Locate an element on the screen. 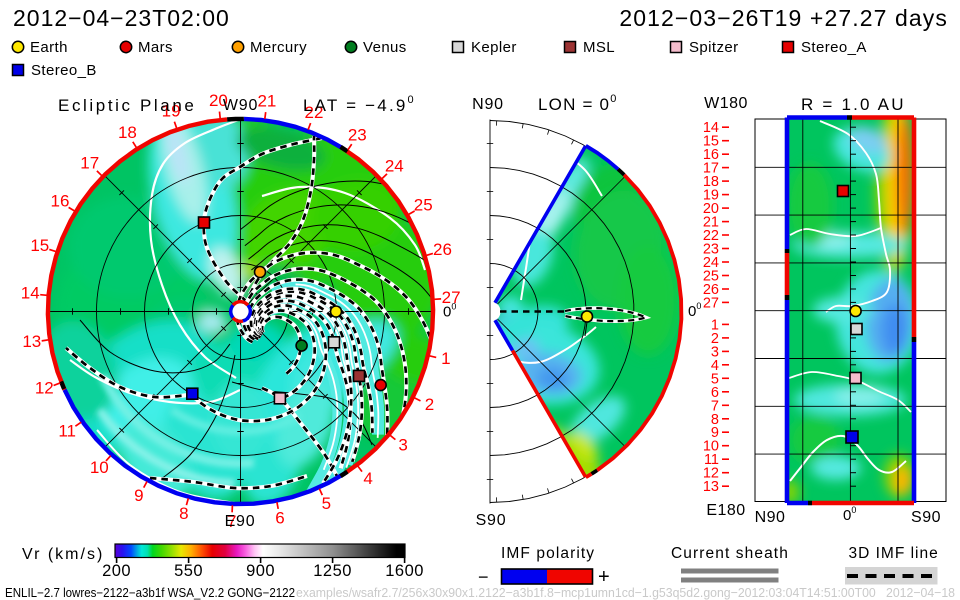 This screenshot has width=960, height=600. svg-text: 3D IMF line is located at coordinates (894, 553).